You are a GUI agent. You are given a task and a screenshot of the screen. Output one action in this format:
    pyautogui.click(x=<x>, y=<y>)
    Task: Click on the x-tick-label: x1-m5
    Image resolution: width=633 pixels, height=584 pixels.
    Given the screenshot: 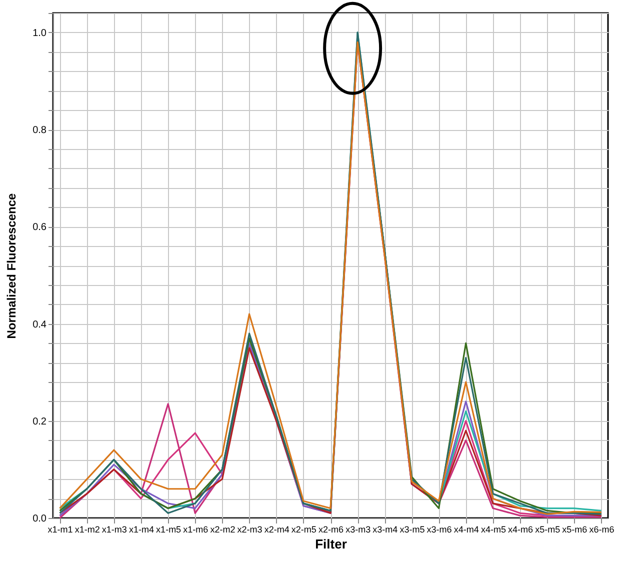 What is the action you would take?
    pyautogui.click(x=169, y=529)
    